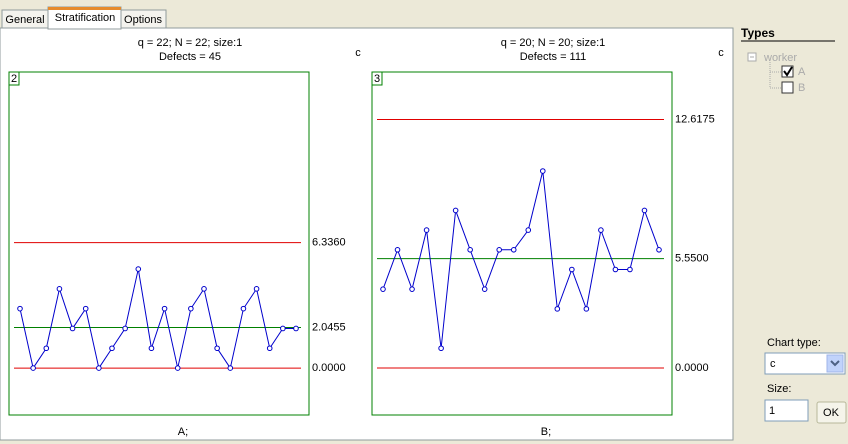  What do you see at coordinates (772, 411) in the screenshot?
I see `size-value: 1` at bounding box center [772, 411].